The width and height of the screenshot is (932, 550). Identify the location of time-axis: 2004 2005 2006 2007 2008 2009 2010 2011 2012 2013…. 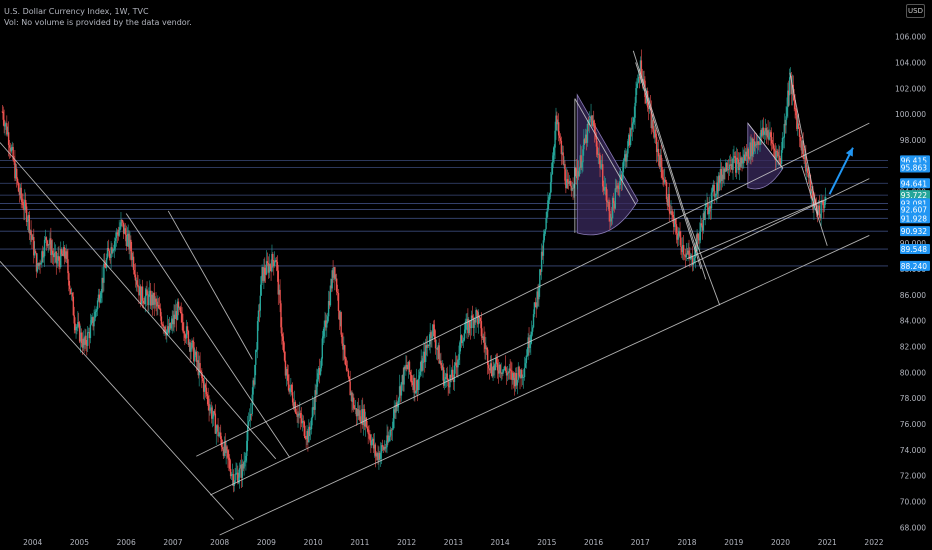
(453, 542).